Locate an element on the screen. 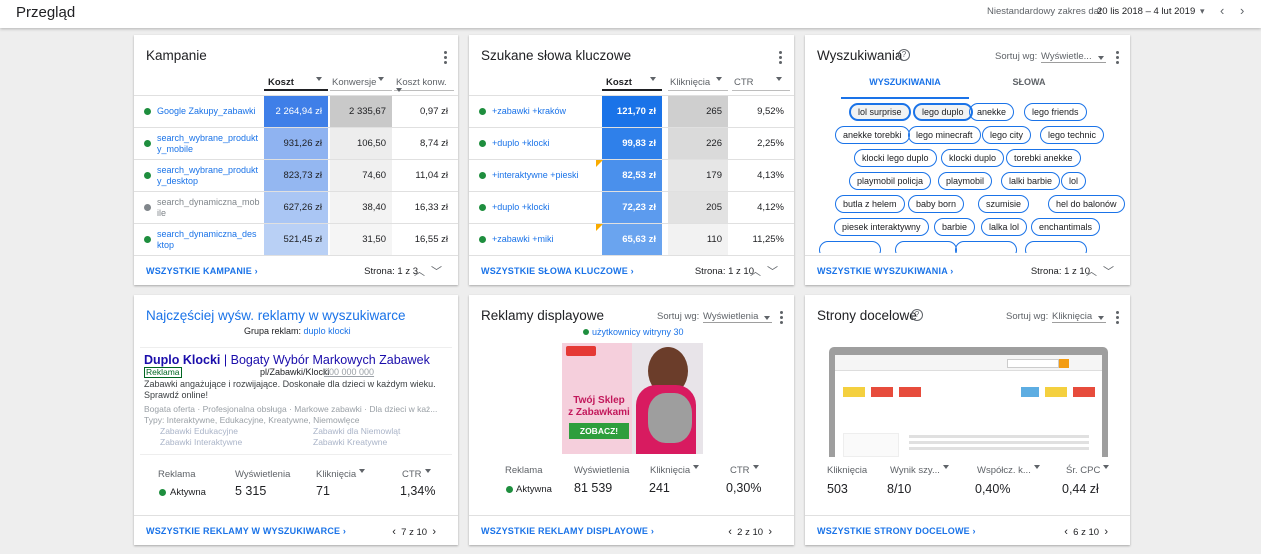 This screenshot has height=554, width=1261. search-term-chip: lol is located at coordinates (1074, 181).